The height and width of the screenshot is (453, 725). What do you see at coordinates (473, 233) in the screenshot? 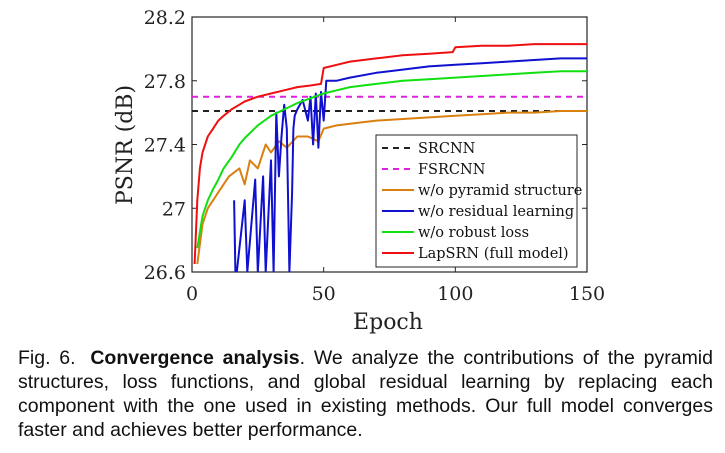
I see `legend-entry: w/o robust loss` at bounding box center [473, 233].